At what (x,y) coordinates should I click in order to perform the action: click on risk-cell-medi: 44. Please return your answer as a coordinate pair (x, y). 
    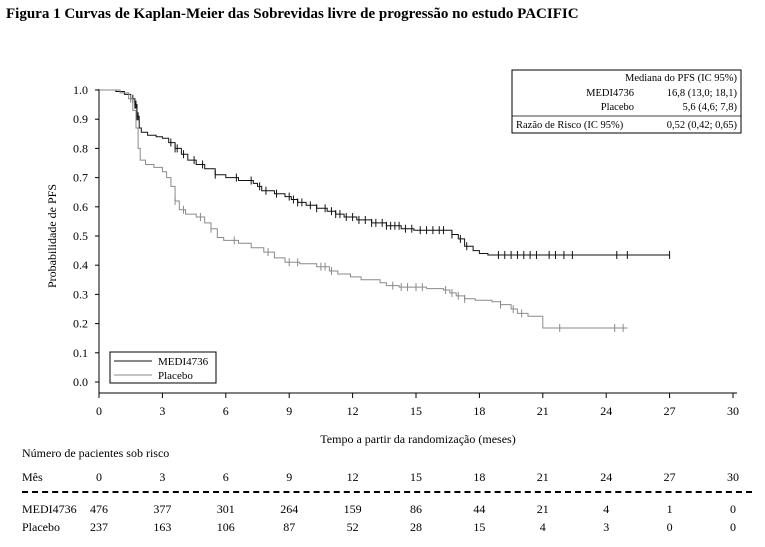
    Looking at the image, I should click on (479, 509).